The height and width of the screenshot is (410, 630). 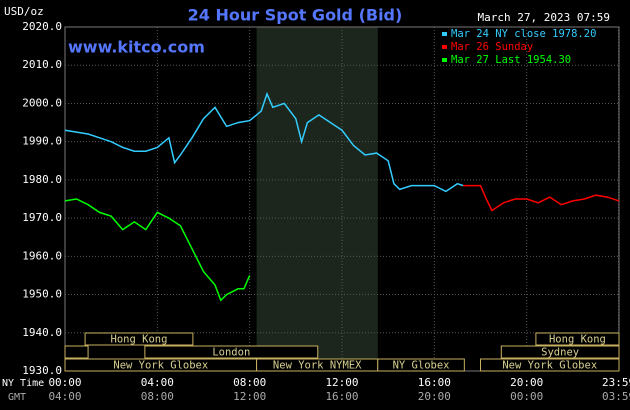 What do you see at coordinates (42, 294) in the screenshot?
I see `y-tick-label: 1950.0` at bounding box center [42, 294].